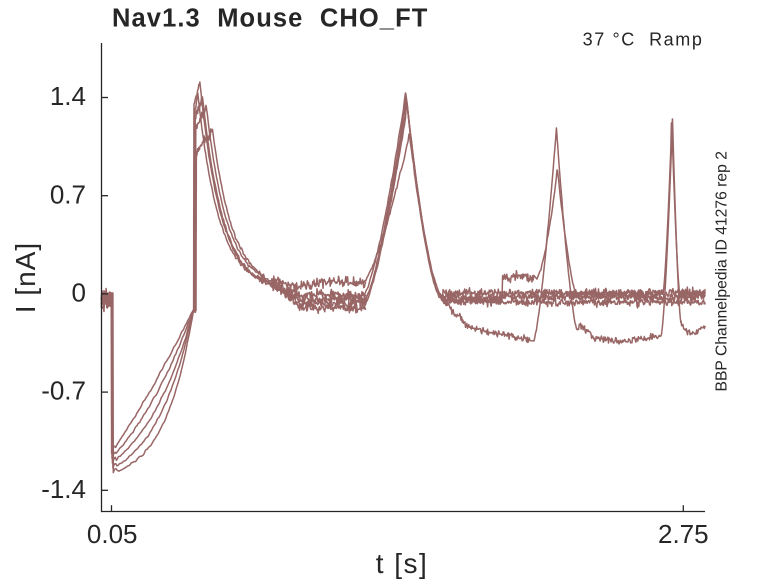 The image size is (778, 583). What do you see at coordinates (402, 563) in the screenshot?
I see `svg-text: t [s]` at bounding box center [402, 563].